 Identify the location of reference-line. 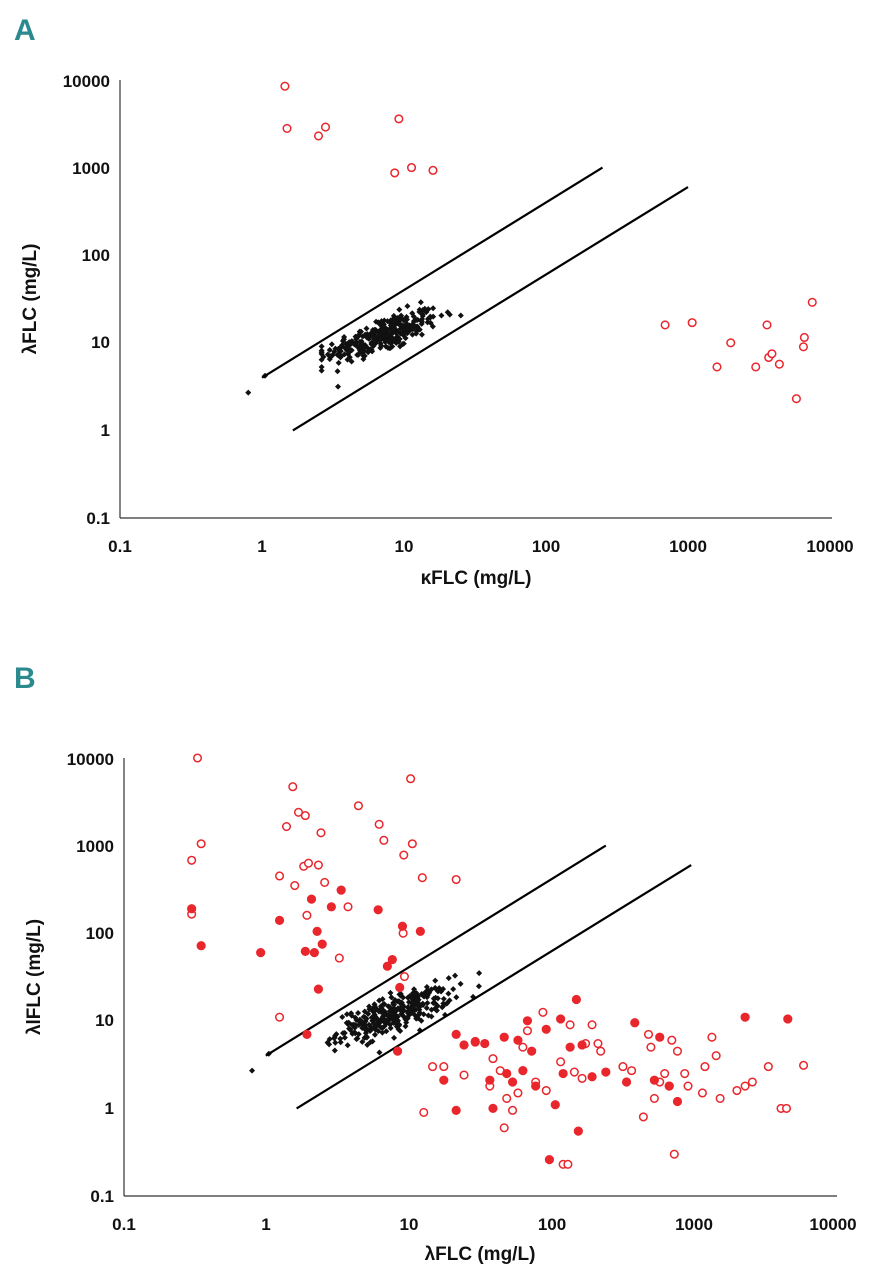
(432, 272).